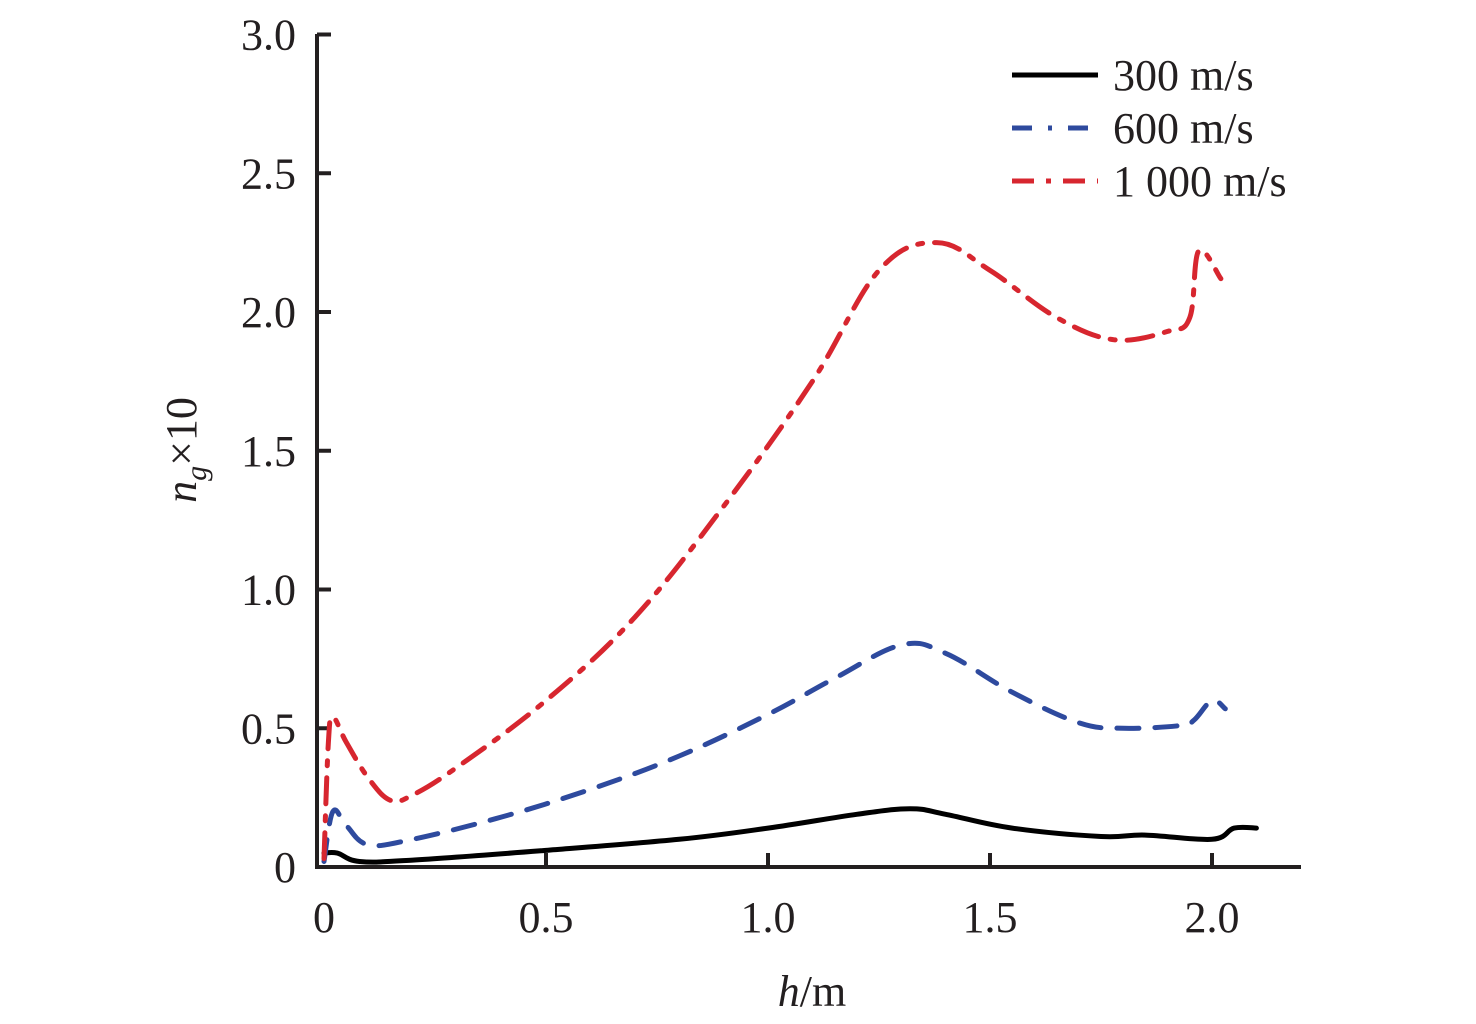 This screenshot has width=1476, height=1024. Describe the element at coordinates (285, 867) in the screenshot. I see `y-tick-label: 0` at that location.